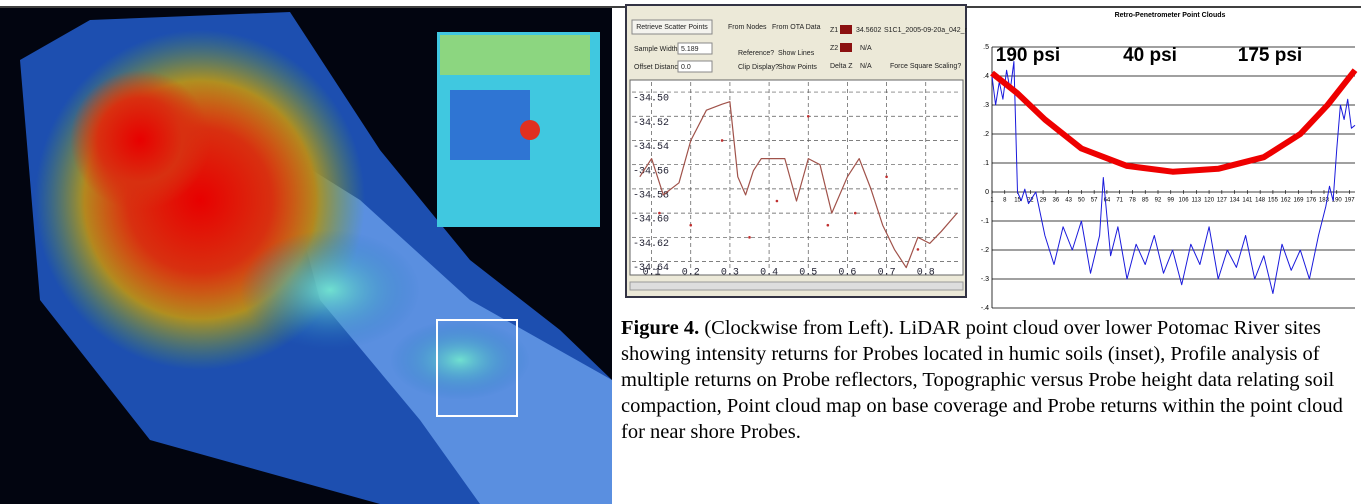  I want to click on x-tick-label: 197, so click(1350, 201).